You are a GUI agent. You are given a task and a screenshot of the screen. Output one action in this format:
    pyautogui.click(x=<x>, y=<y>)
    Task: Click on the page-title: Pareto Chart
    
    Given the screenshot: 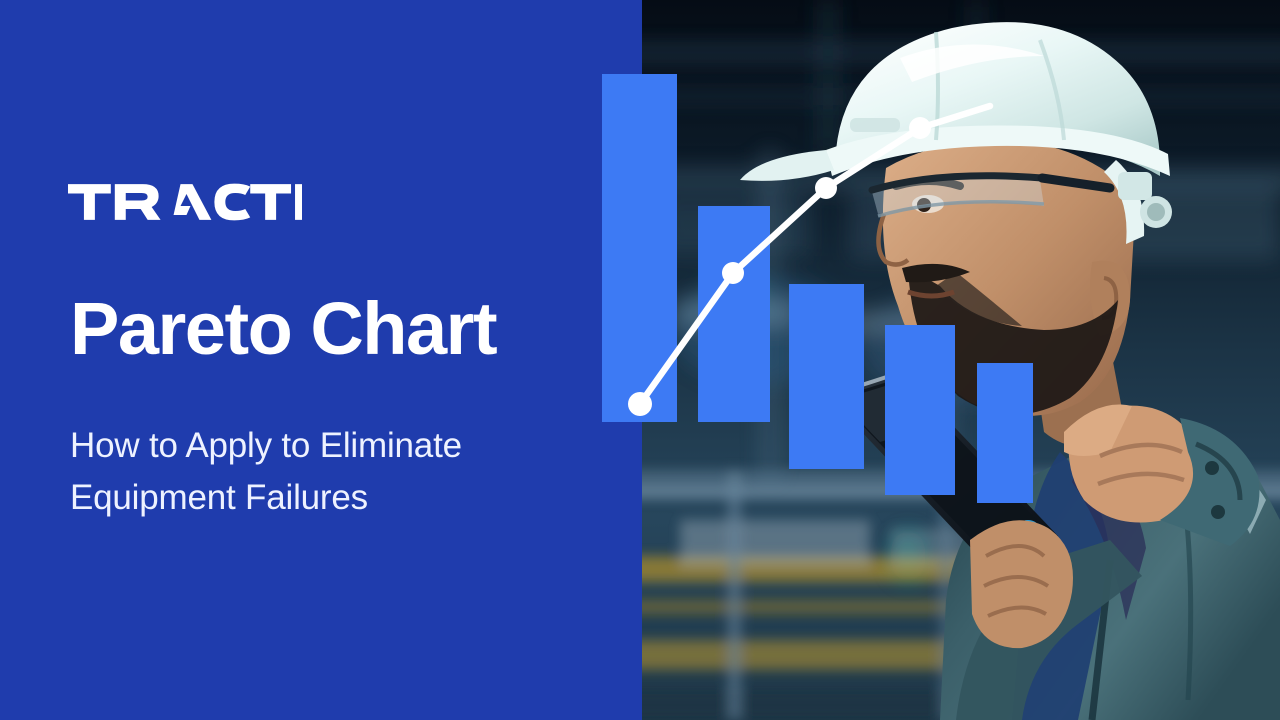 What is the action you would take?
    pyautogui.click(x=284, y=328)
    